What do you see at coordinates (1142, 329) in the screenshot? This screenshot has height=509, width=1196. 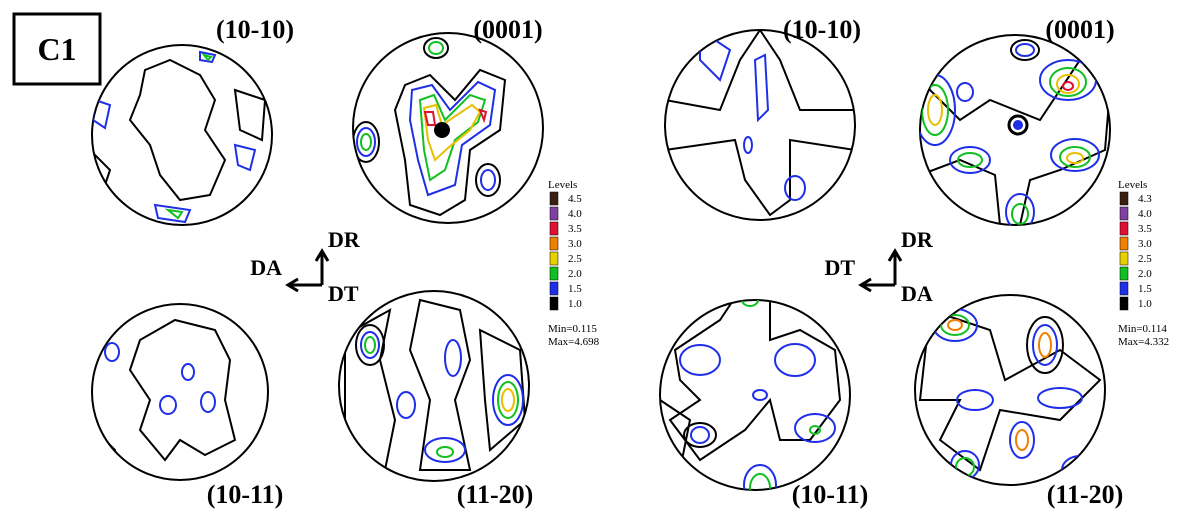 I see `legend-min: Min=0.114` at bounding box center [1142, 329].